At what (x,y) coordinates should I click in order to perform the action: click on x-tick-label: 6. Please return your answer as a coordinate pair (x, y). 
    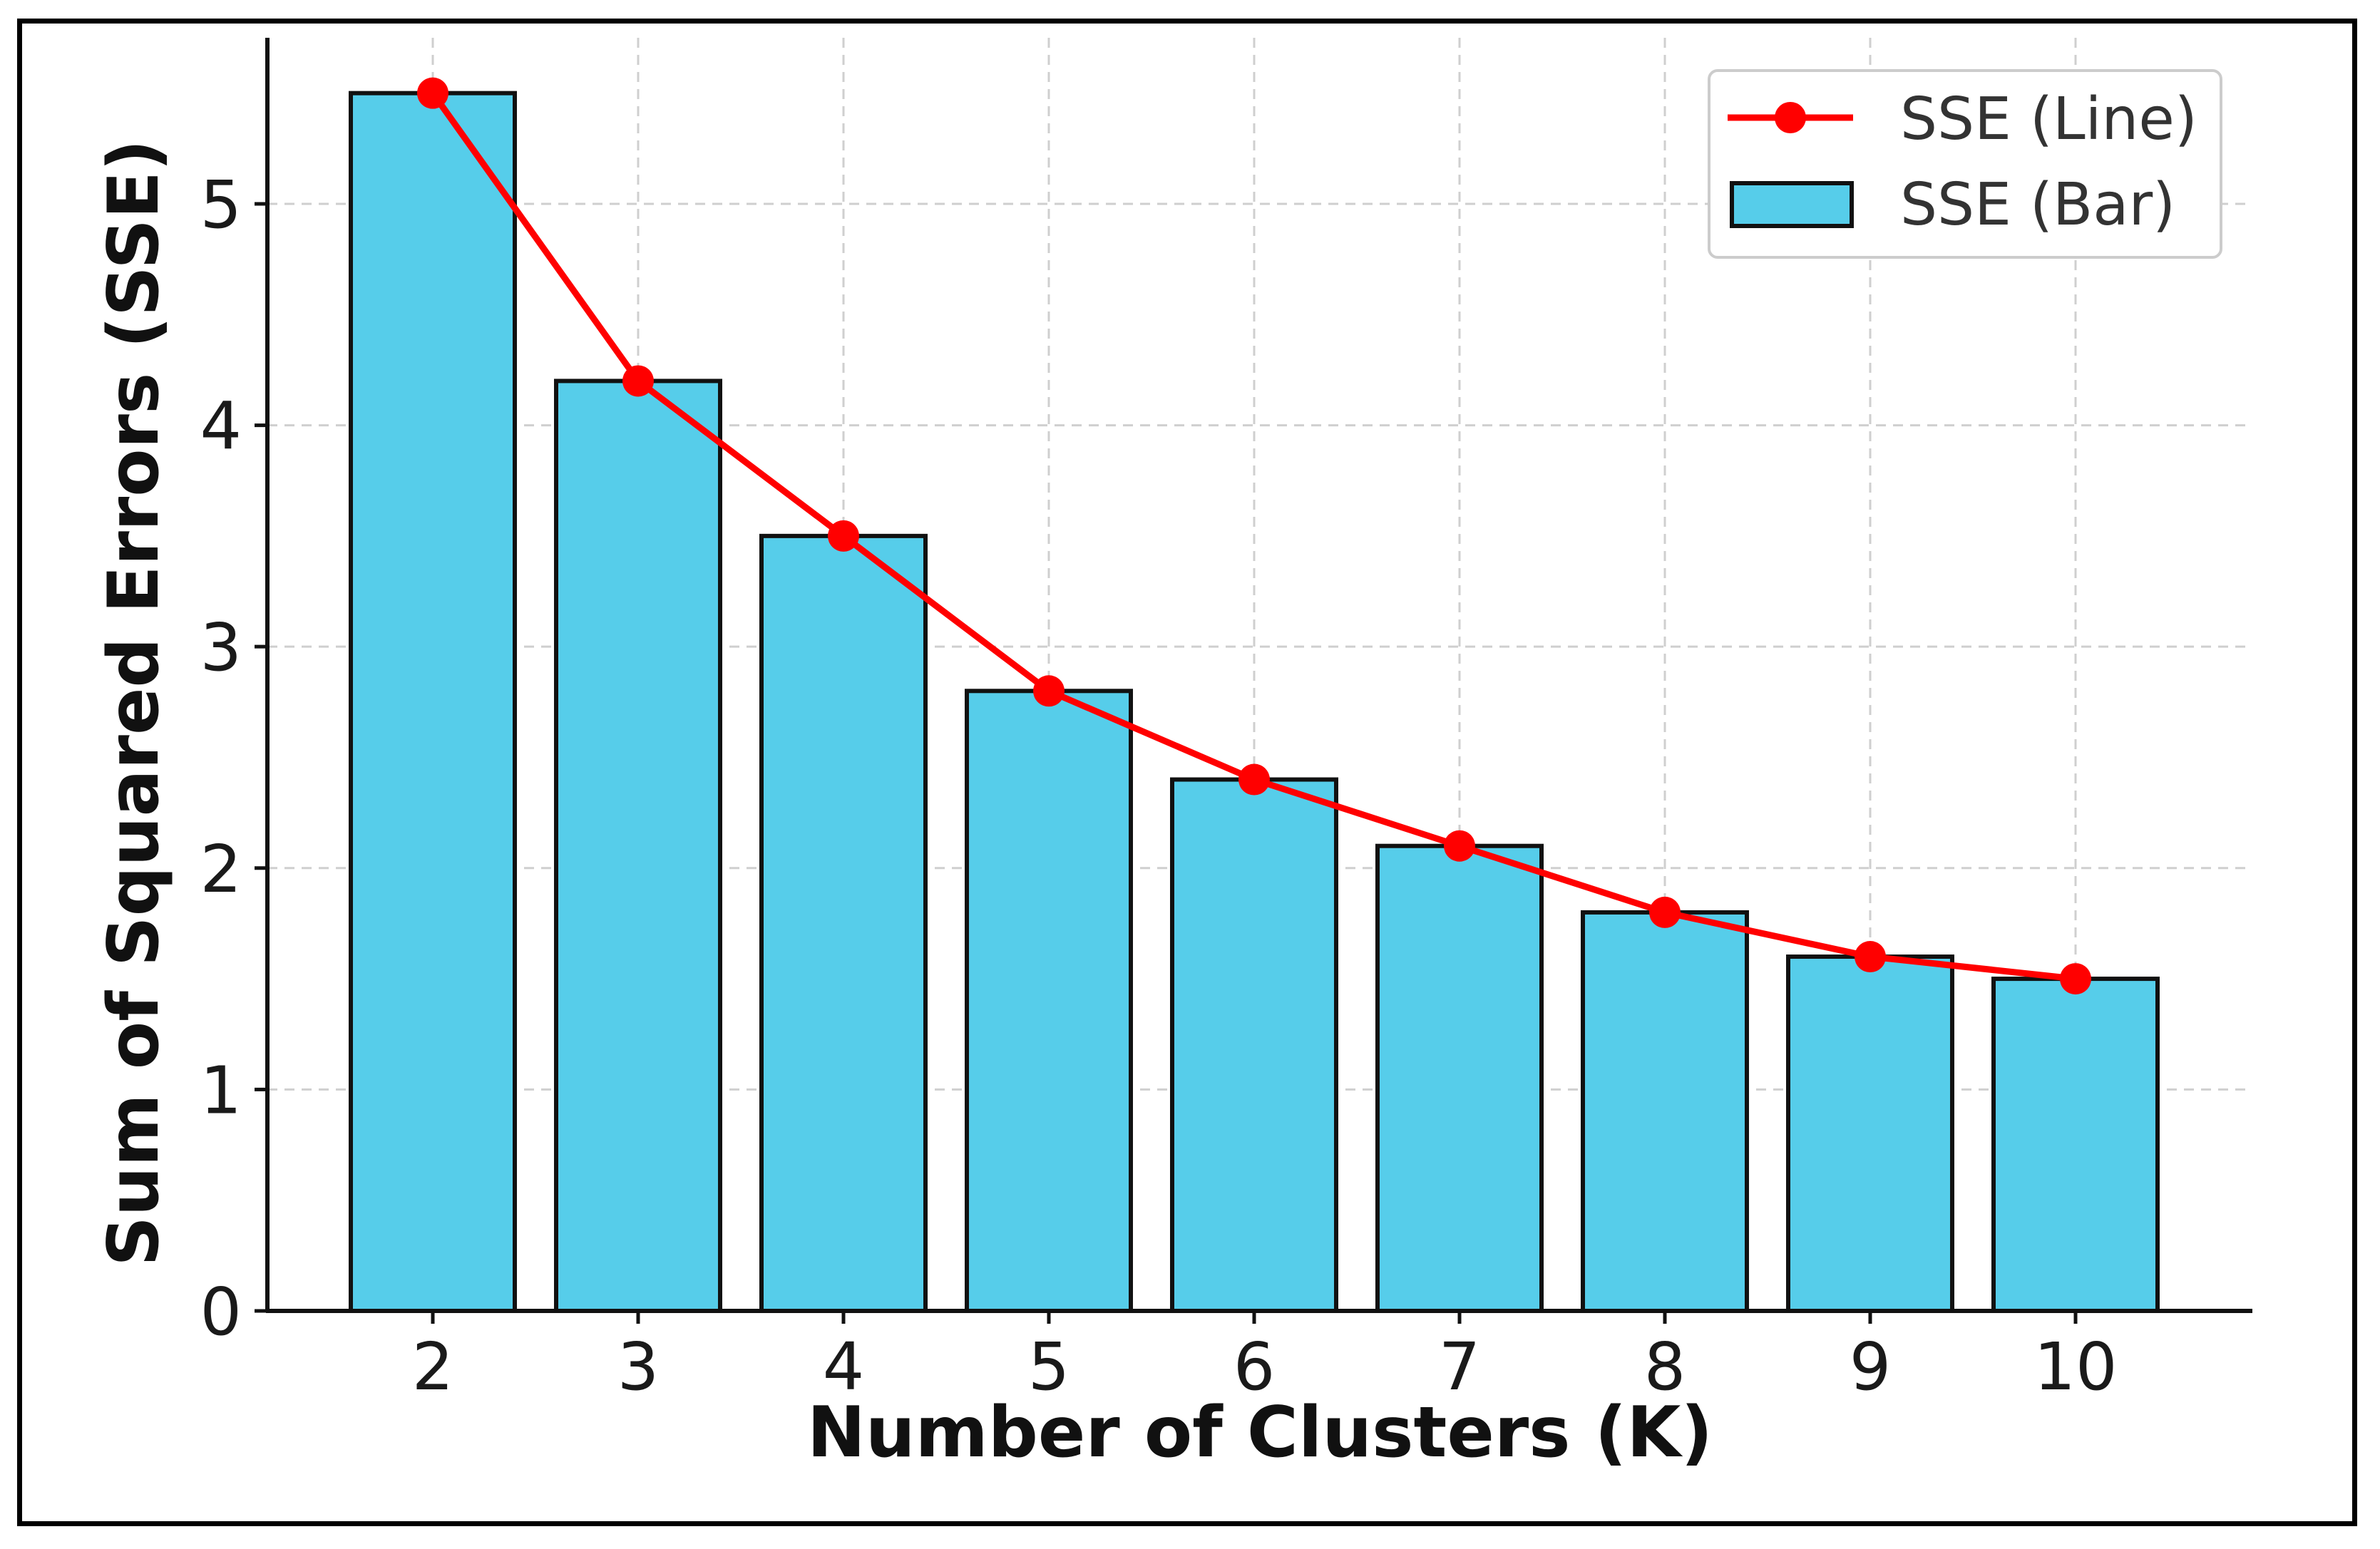
    Looking at the image, I should click on (1254, 1367).